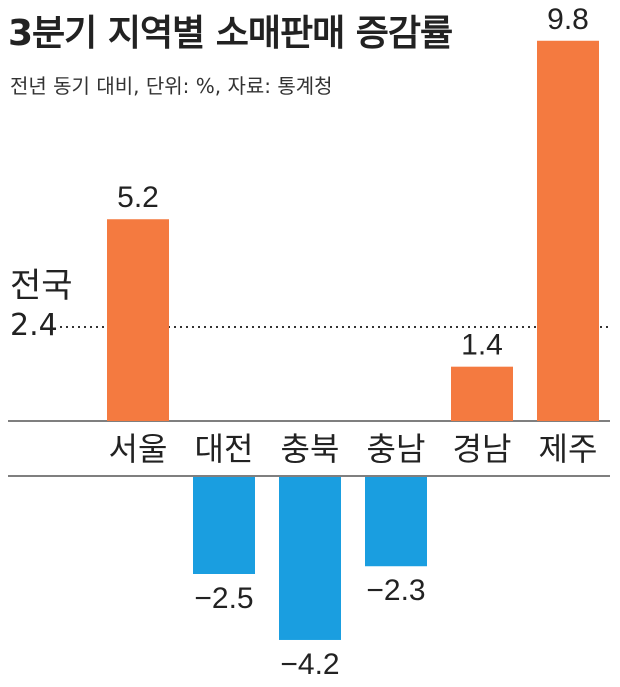 Image resolution: width=620 pixels, height=687 pixels. What do you see at coordinates (138, 449) in the screenshot?
I see `category-label-0: 서울` at bounding box center [138, 449].